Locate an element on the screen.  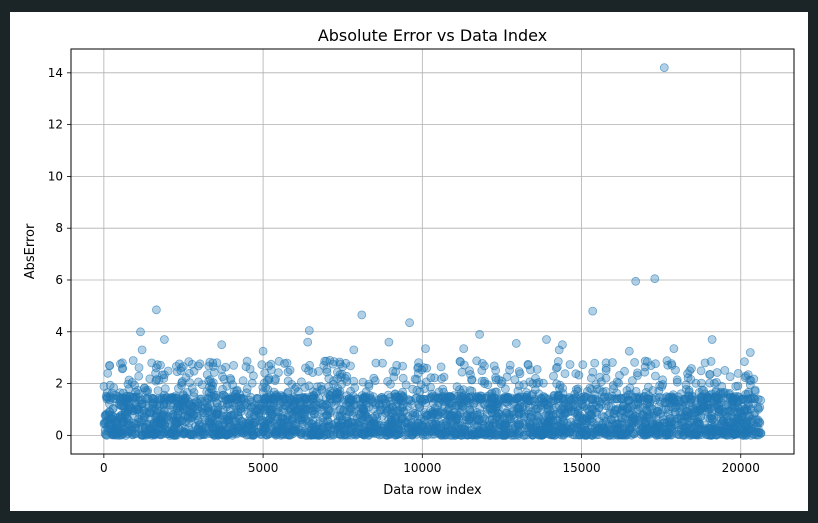
y-tick-label: 6 is located at coordinates (59, 280).